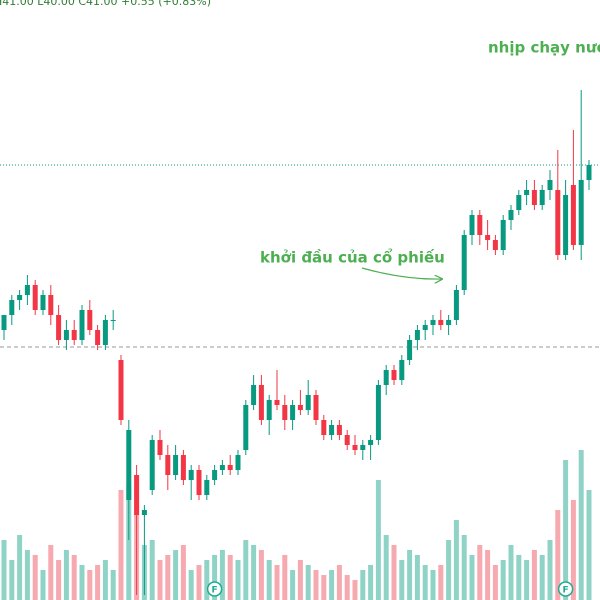 This screenshot has width=600, height=600. I want to click on annotation-arrow, so click(401, 273).